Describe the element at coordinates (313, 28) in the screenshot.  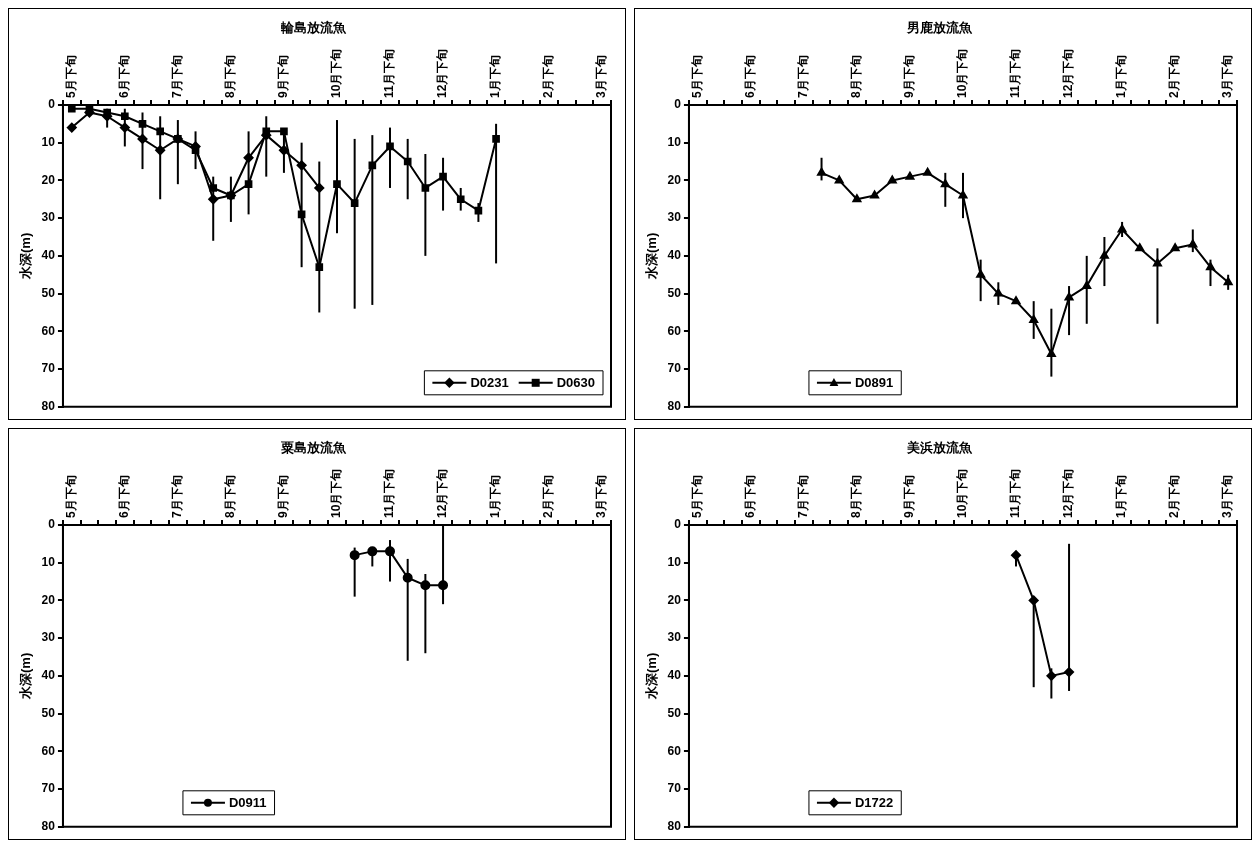
I see `chart-title: 輪島放流魚` at that location.